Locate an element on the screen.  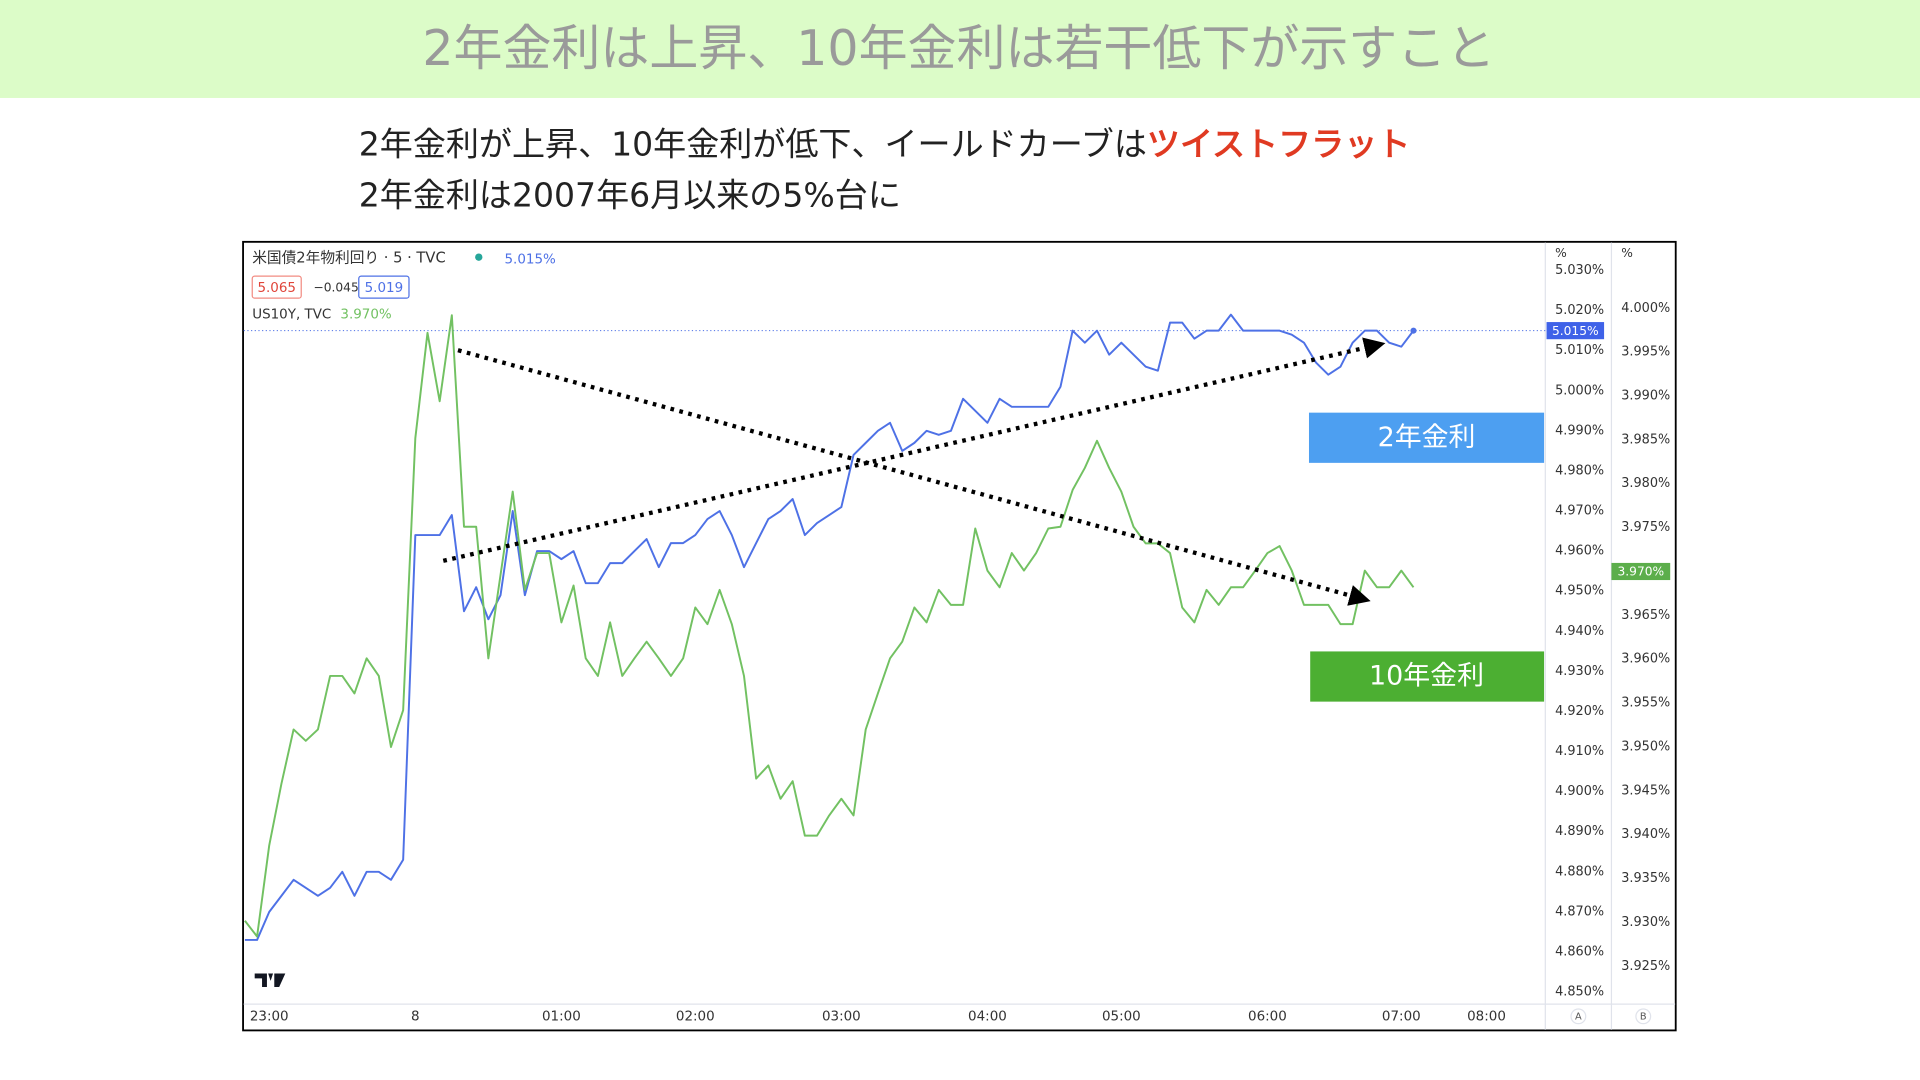
quote-value: 5.065 is located at coordinates (276, 288).